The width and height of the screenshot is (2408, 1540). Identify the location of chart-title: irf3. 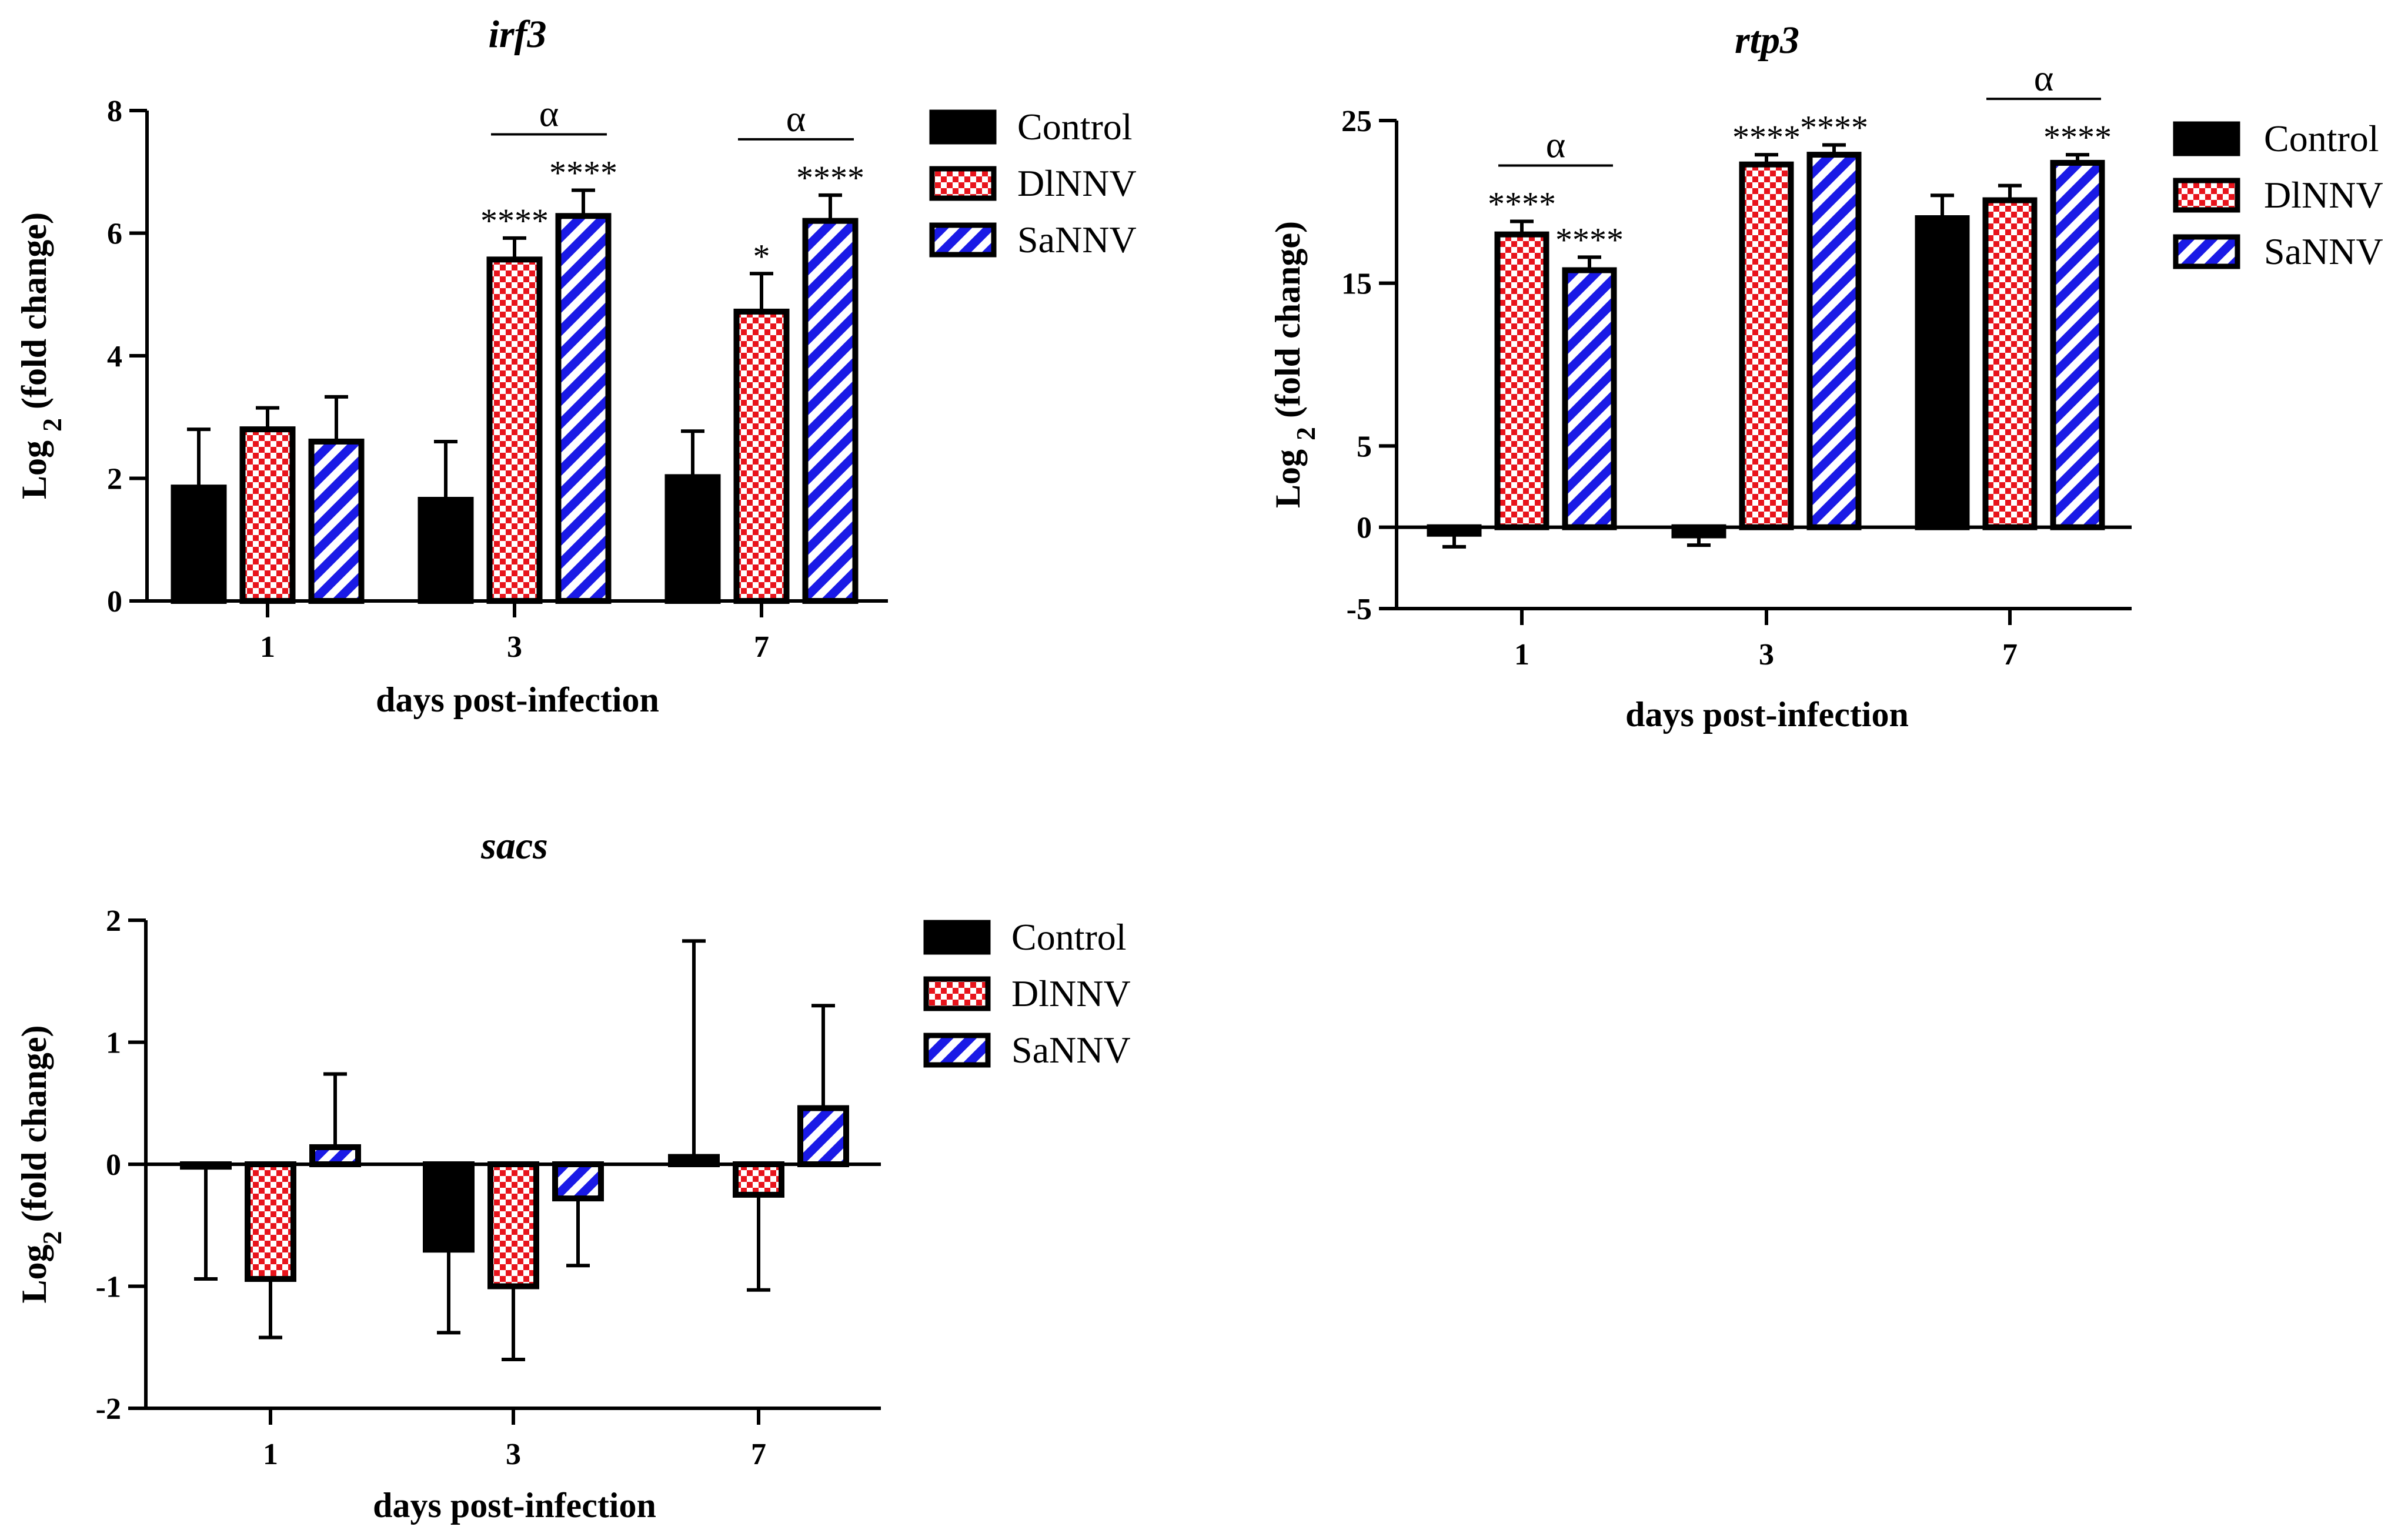
(518, 34).